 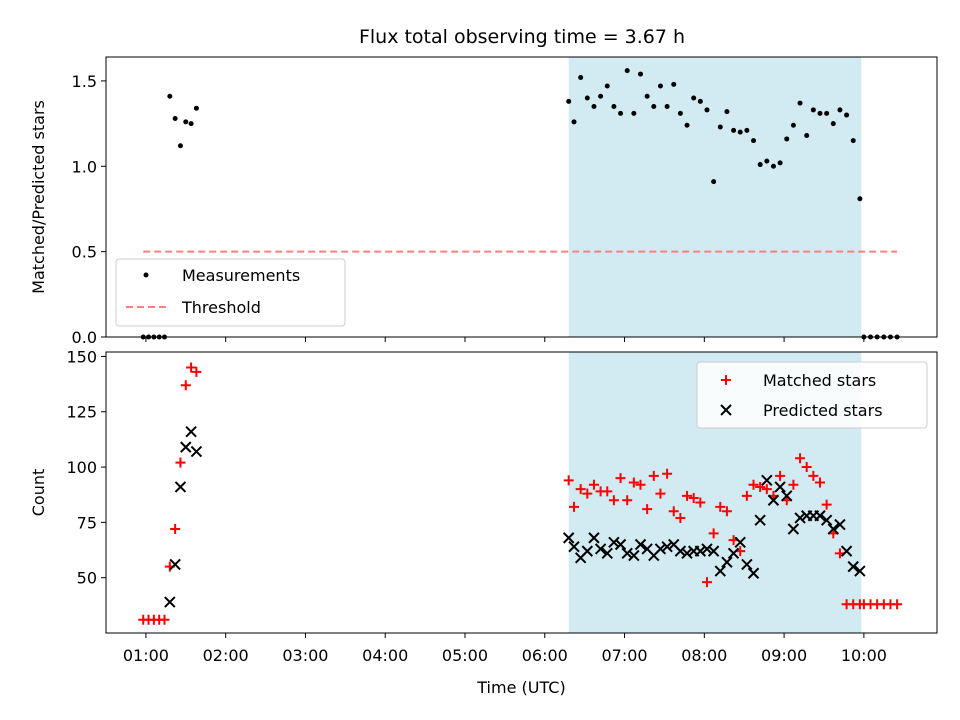 I want to click on y-axis-label: Count, so click(x=38, y=493).